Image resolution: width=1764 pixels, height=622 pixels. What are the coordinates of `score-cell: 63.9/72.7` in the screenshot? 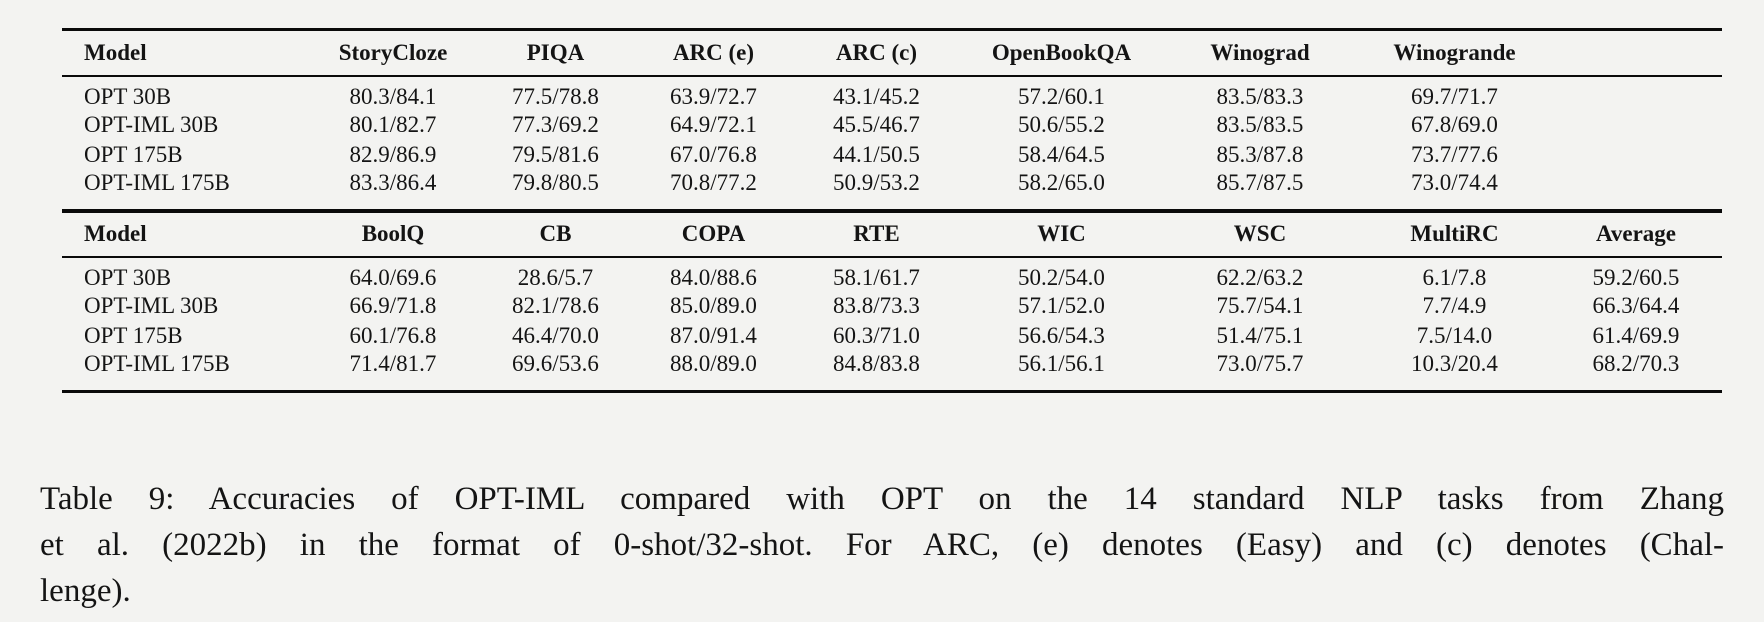 It's located at (713, 96).